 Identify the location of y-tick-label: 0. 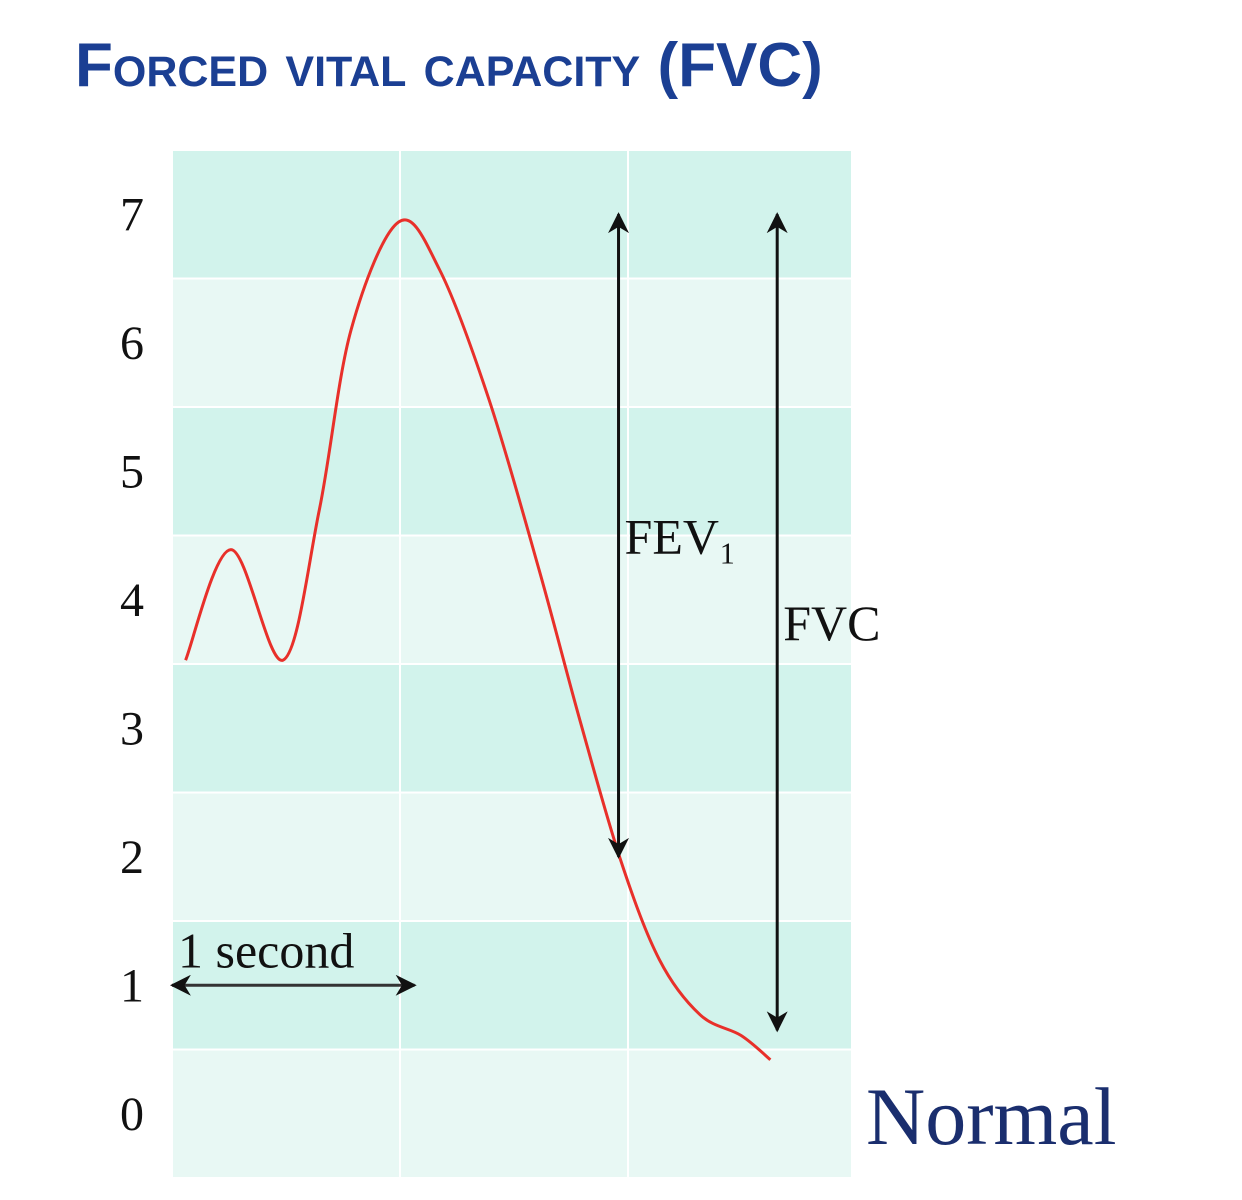
(132, 1114).